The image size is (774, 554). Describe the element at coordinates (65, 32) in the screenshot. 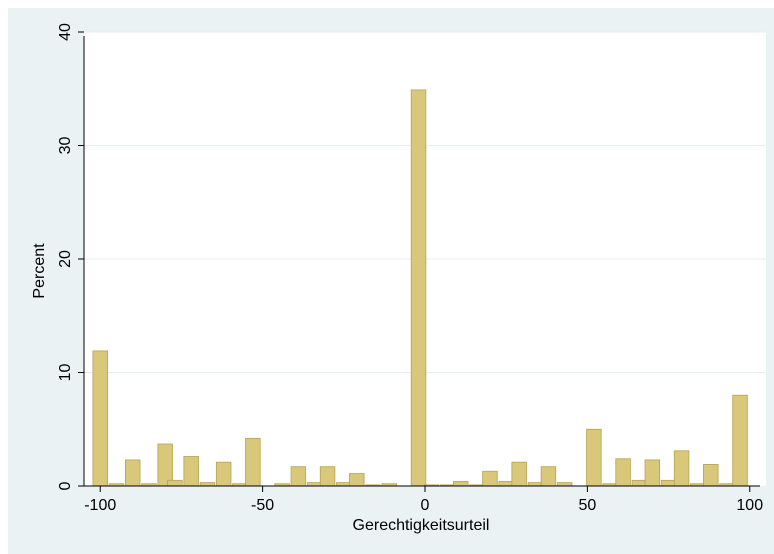

I see `y-tick-label: 40` at that location.